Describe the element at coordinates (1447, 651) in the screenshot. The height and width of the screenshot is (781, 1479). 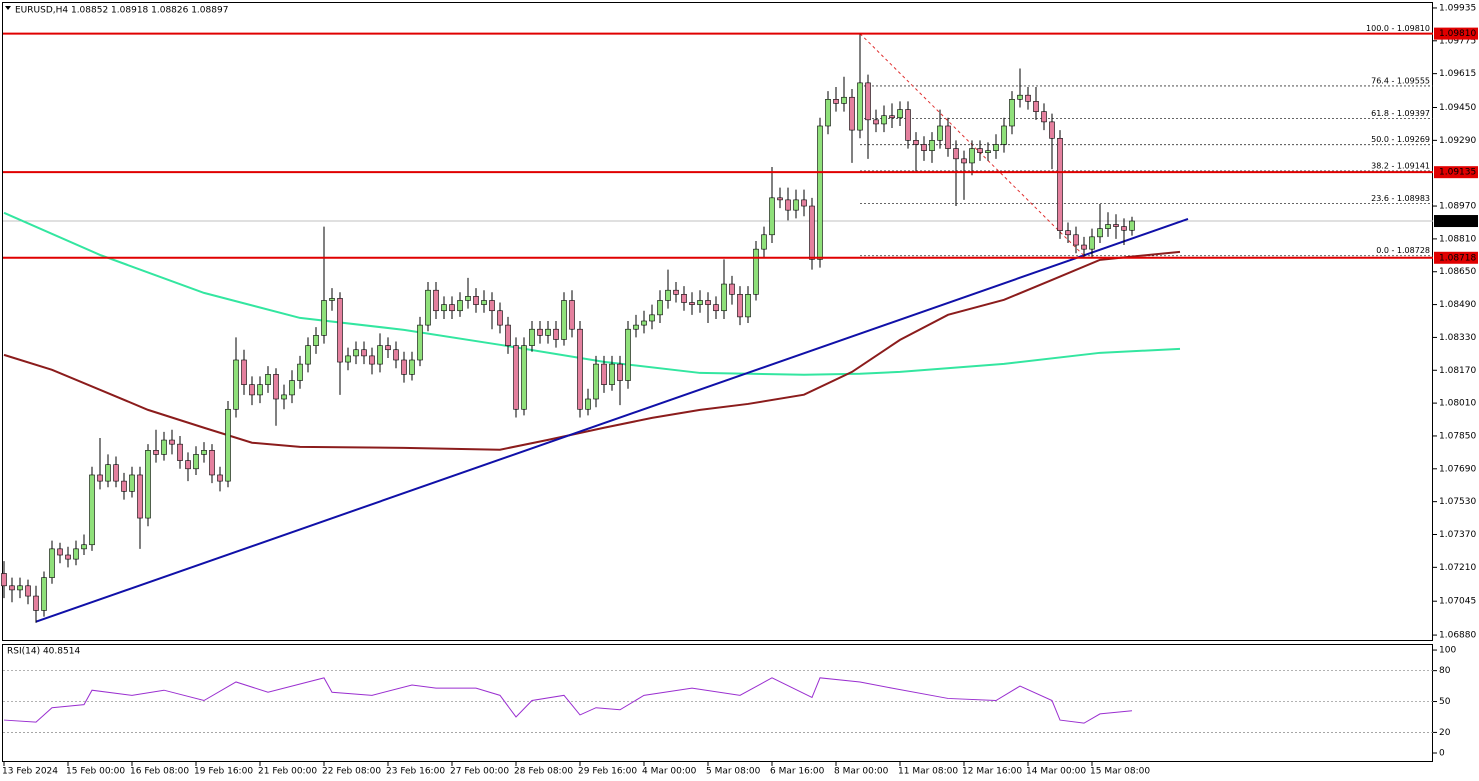
I see `rsi-y-tick-label: 100` at that location.